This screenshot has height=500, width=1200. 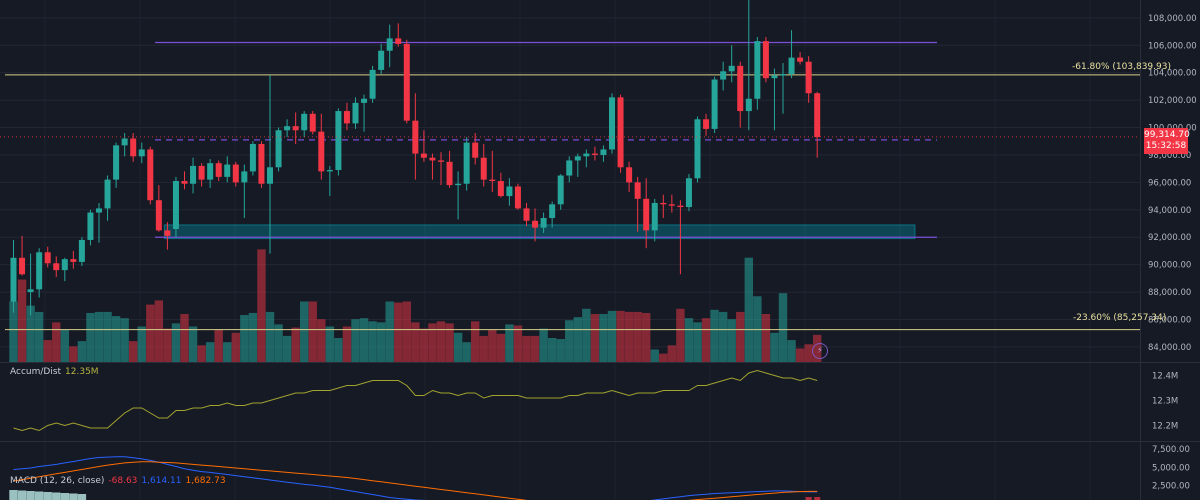 I want to click on macd-tick-label: 7,500.00, so click(x=1171, y=450).